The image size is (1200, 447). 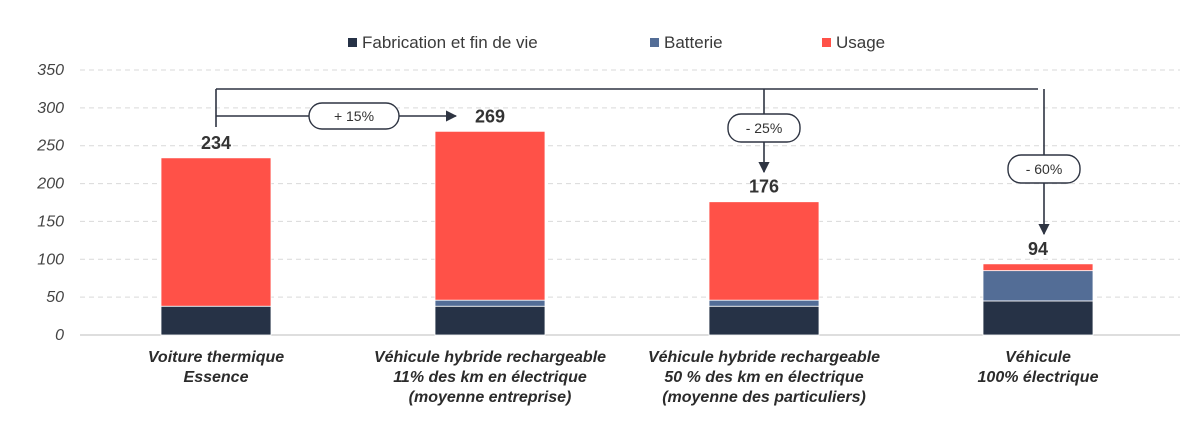 I want to click on bar-total-label: 176, so click(x=764, y=187).